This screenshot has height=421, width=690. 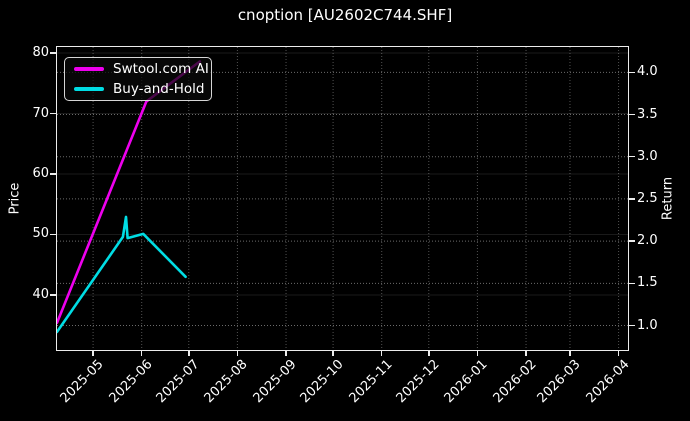 I want to click on price-tick-label: 70, so click(x=40, y=113).